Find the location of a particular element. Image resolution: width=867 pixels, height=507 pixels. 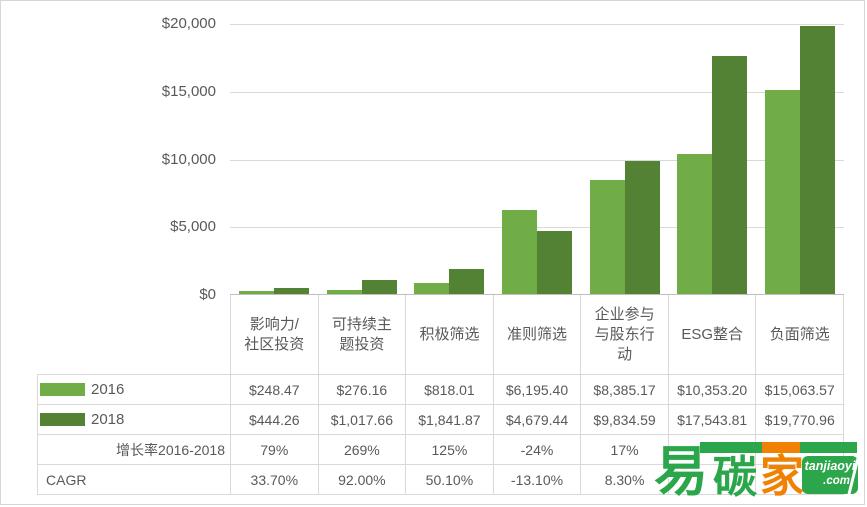

table-cell: 92.00% is located at coordinates (362, 480).